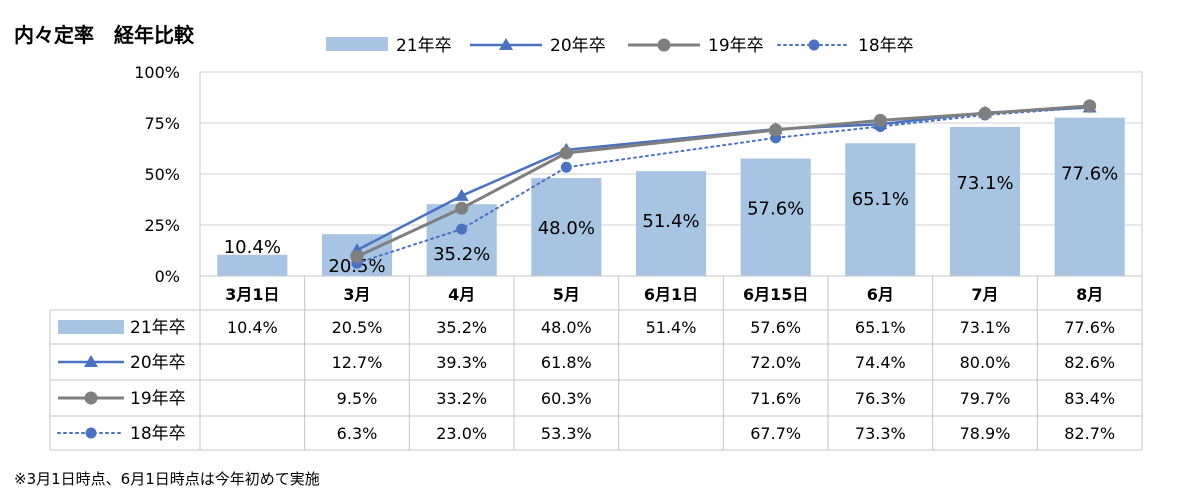 The height and width of the screenshot is (500, 1200). What do you see at coordinates (1089, 362) in the screenshot?
I see `table-cell: 82.6%` at bounding box center [1089, 362].